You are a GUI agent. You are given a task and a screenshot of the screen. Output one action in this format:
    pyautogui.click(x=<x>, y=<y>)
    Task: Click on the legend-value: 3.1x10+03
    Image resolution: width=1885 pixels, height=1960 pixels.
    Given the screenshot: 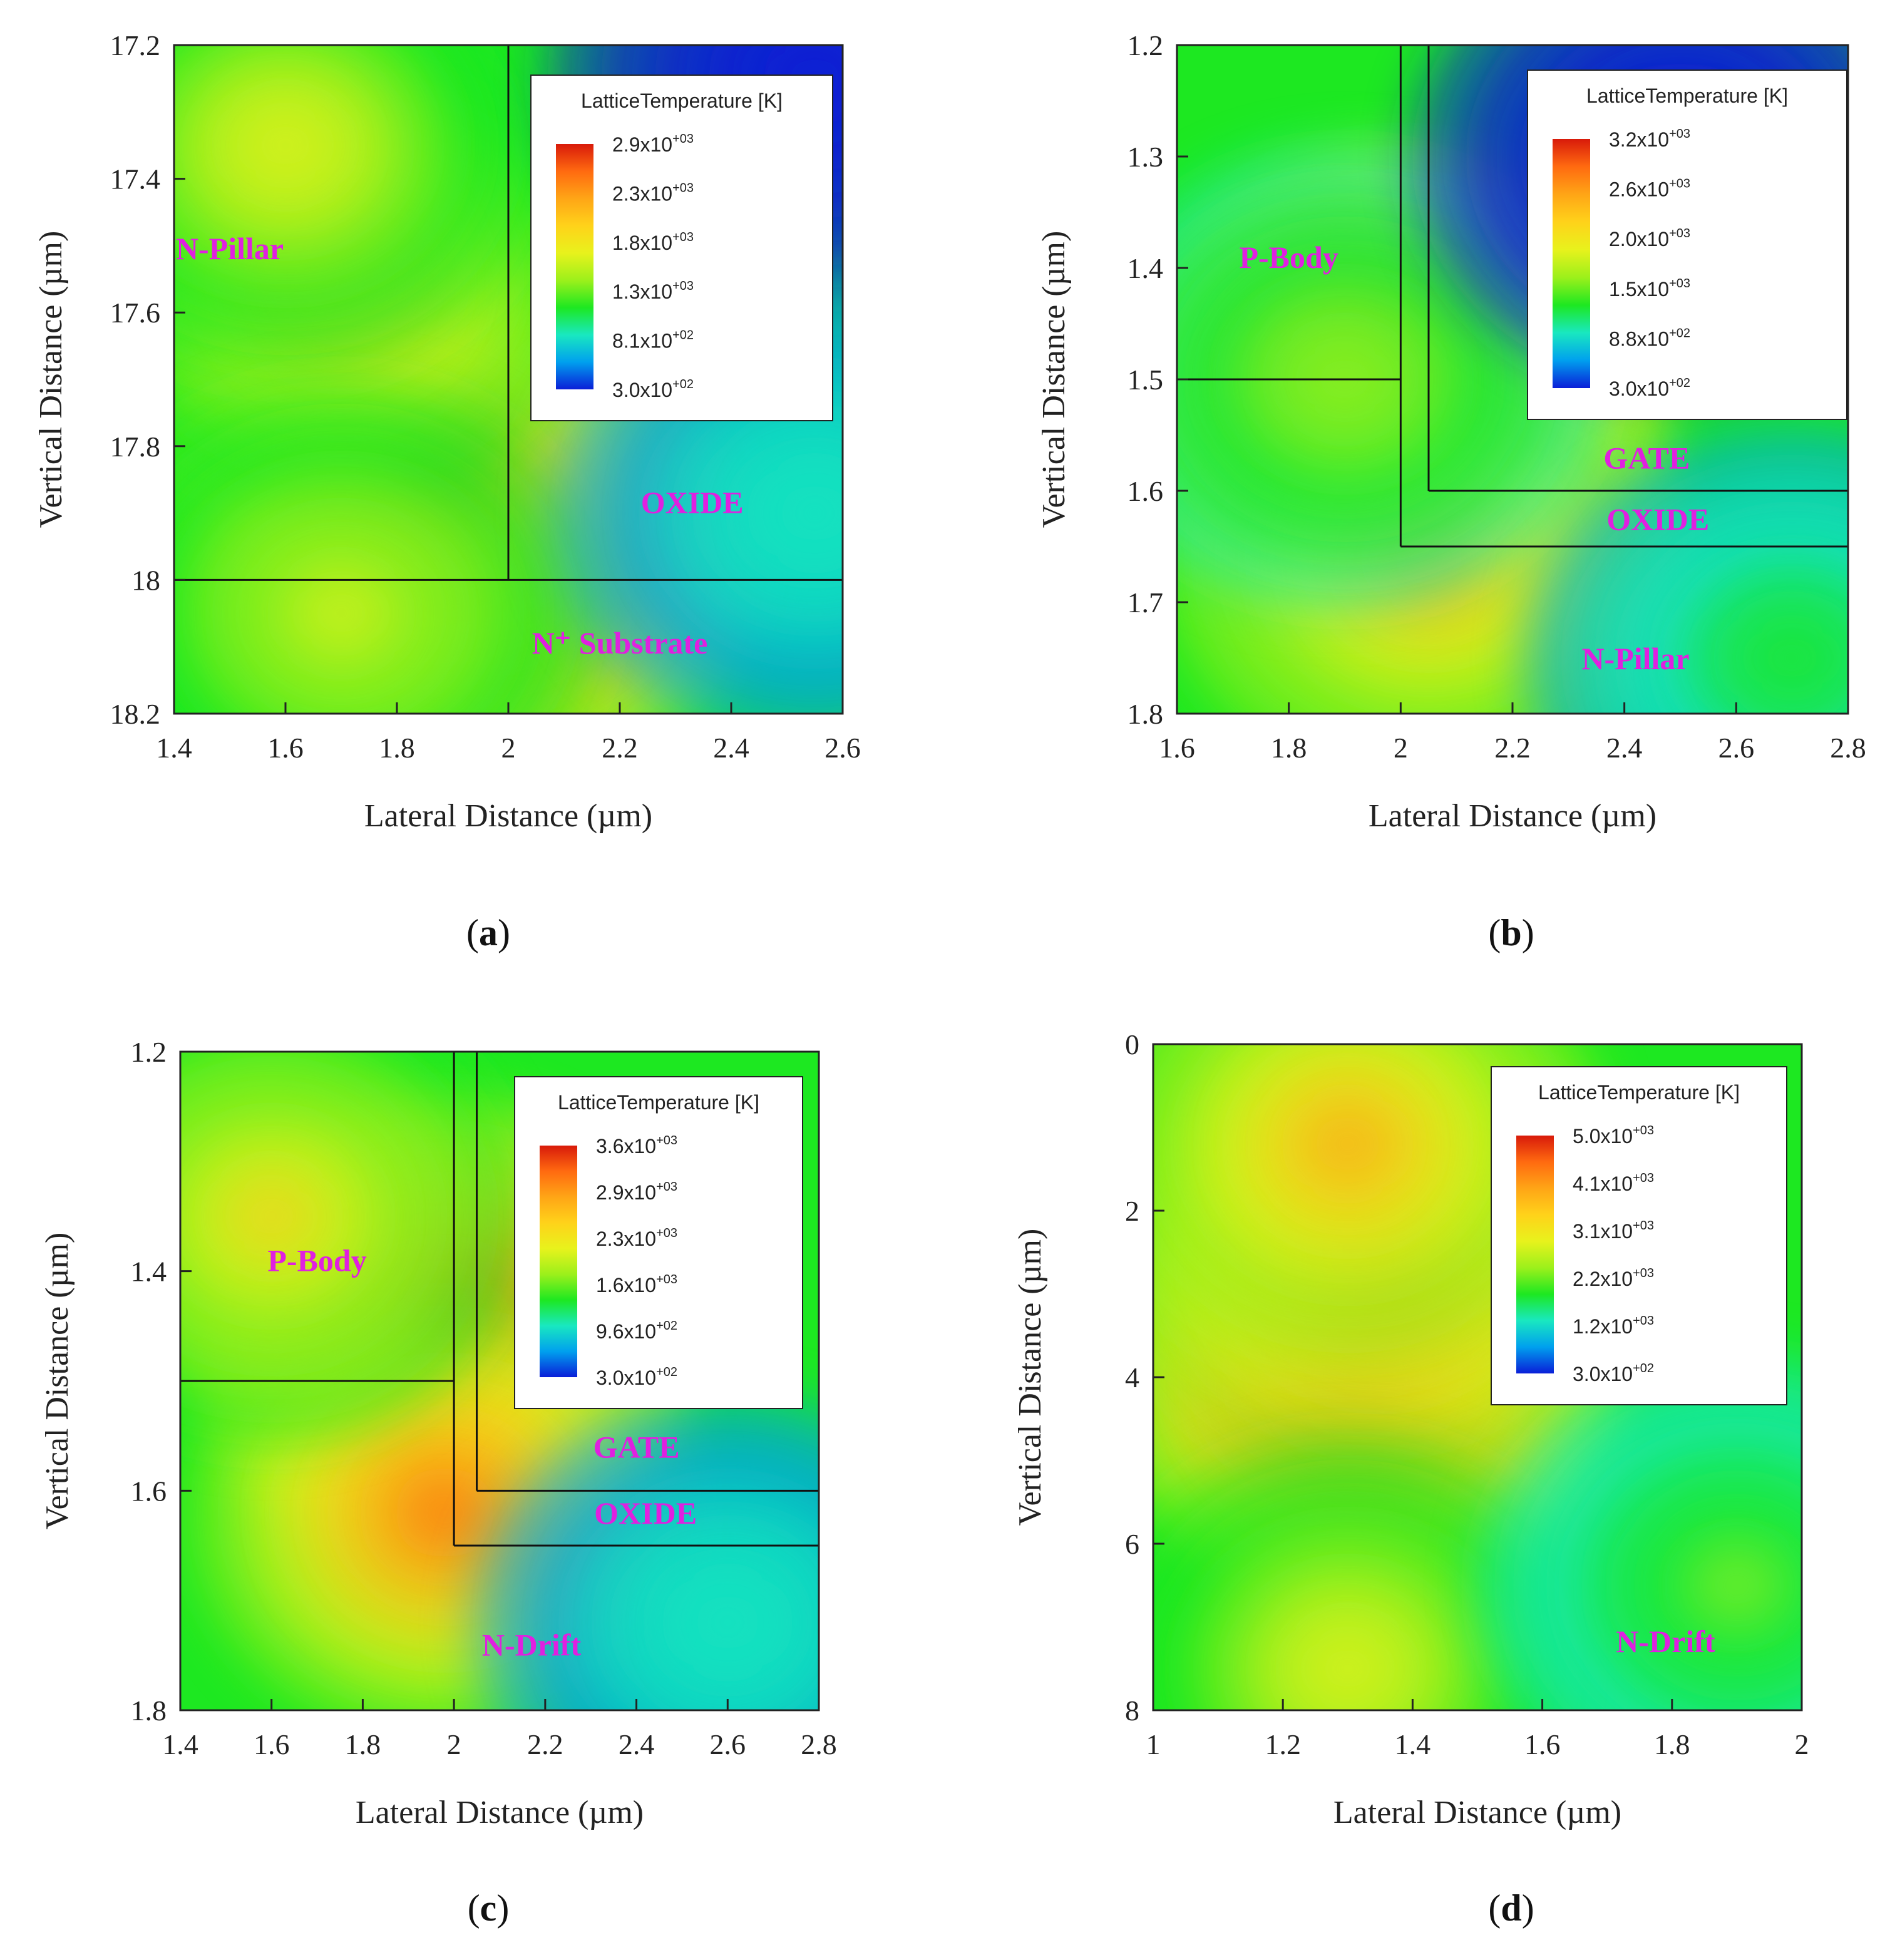 What is the action you would take?
    pyautogui.click(x=1613, y=1231)
    